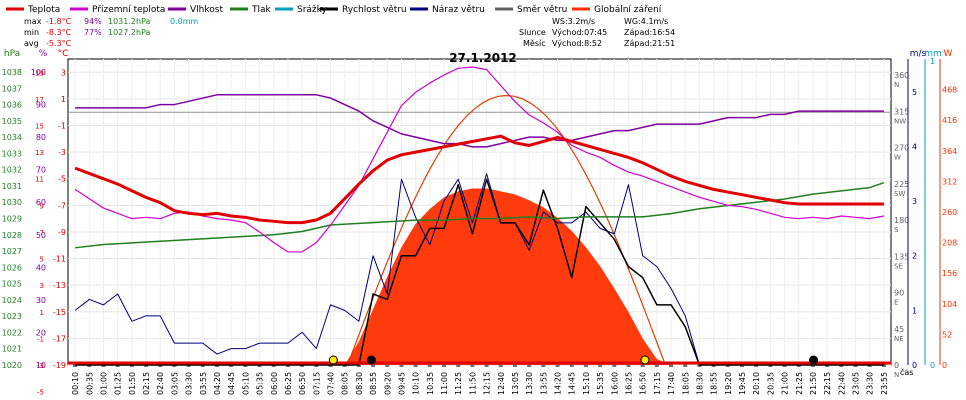 Image resolution: width=966 pixels, height=400 pixels. What do you see at coordinates (542, 10) in the screenshot?
I see `legend-label: Směr větru` at bounding box center [542, 10].